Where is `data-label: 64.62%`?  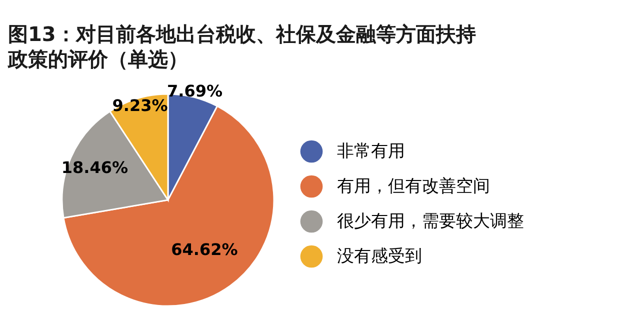
data-label: 64.62% is located at coordinates (204, 250).